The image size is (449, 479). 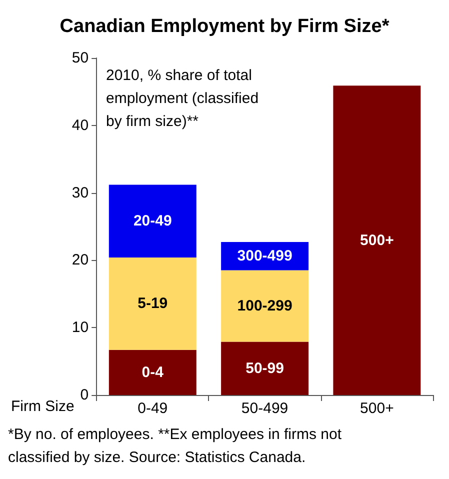 I want to click on x-tick-label: 500+, so click(x=377, y=408).